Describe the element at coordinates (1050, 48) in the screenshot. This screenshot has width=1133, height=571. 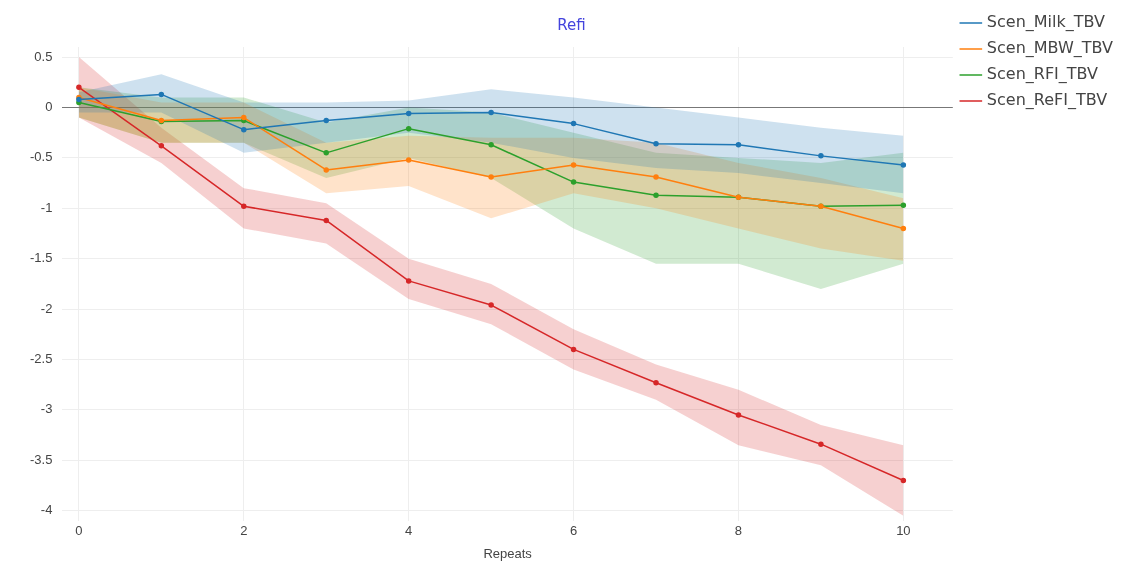
I see `legend-label: Scen_MBW_TBV` at that location.